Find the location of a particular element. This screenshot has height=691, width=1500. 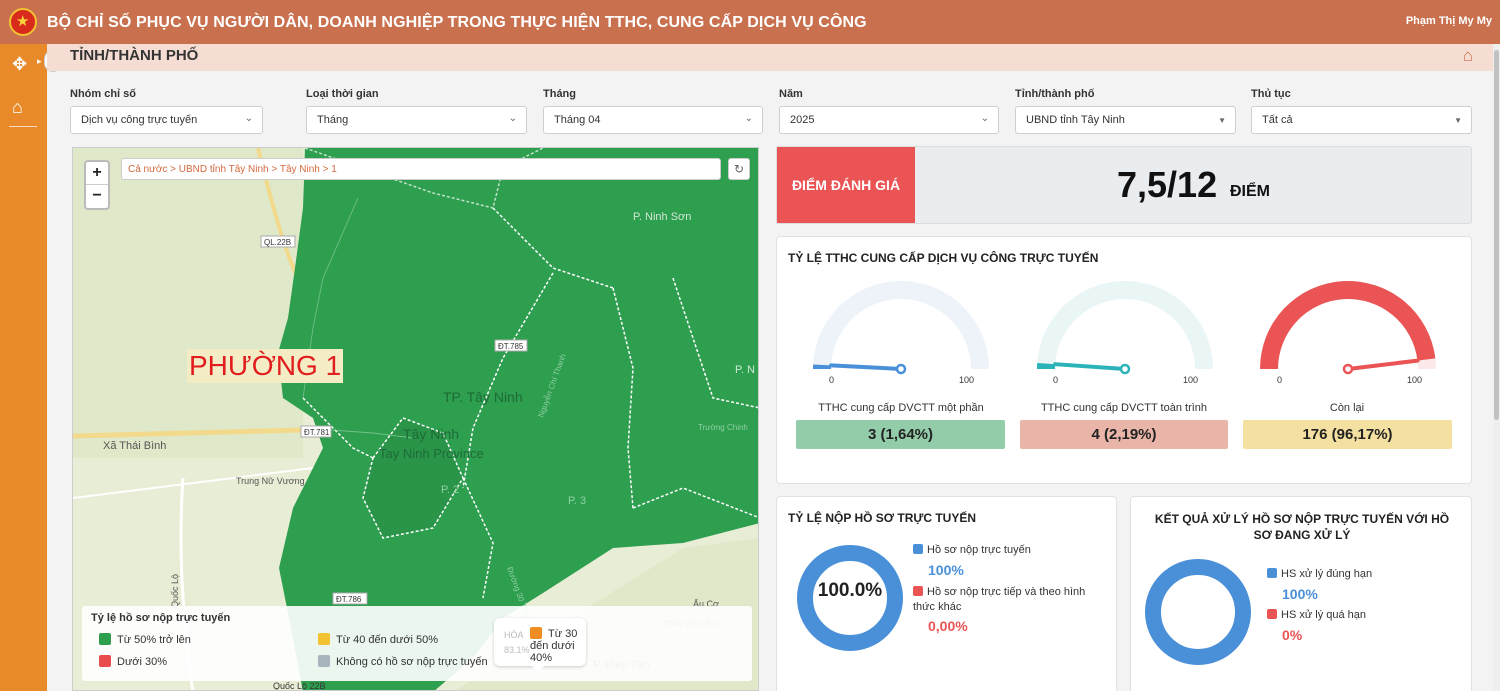

score-unit: ĐIỂM is located at coordinates (1250, 191).